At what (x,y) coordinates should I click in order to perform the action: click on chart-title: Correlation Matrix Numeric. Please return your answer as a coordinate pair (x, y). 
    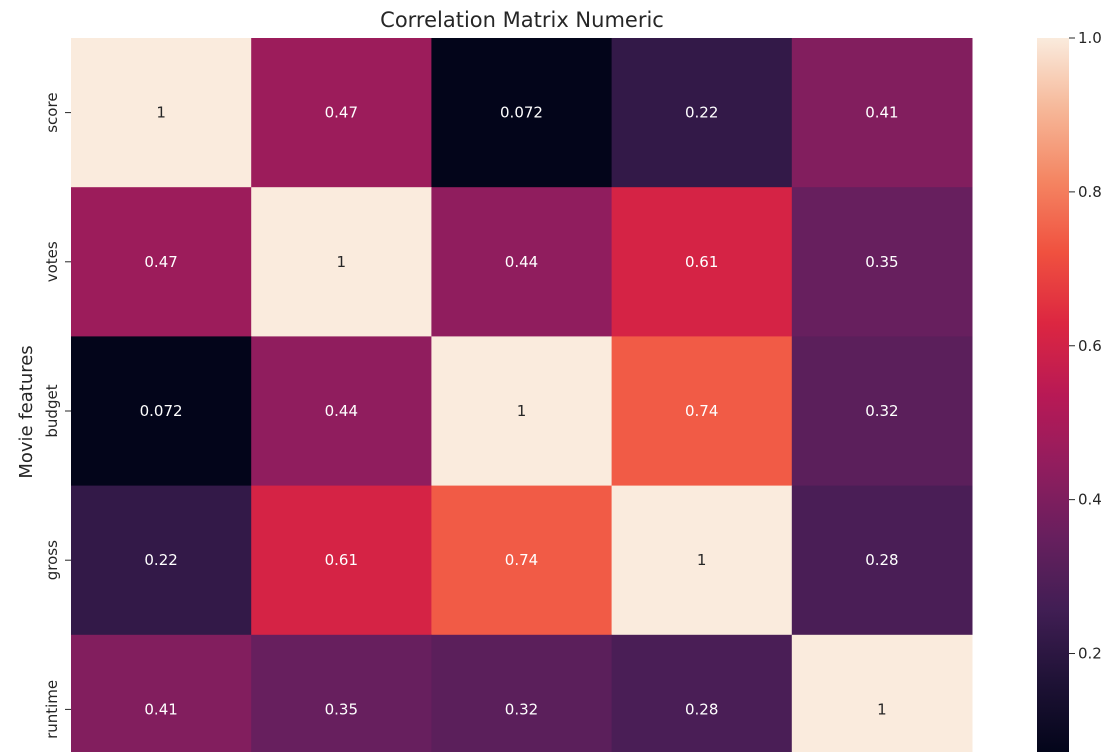
    Looking at the image, I should click on (522, 20).